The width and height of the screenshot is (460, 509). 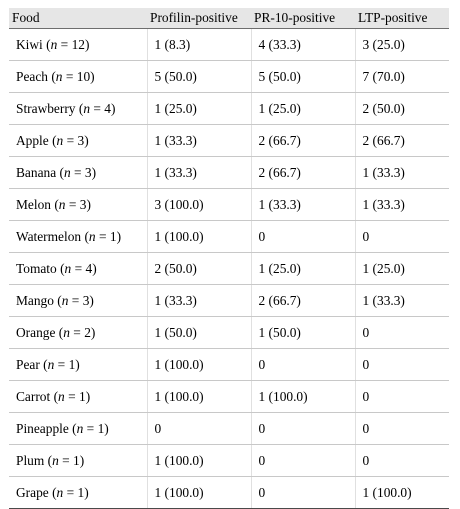 What do you see at coordinates (78, 204) in the screenshot?
I see `cell-food: Melon (n = 3)` at bounding box center [78, 204].